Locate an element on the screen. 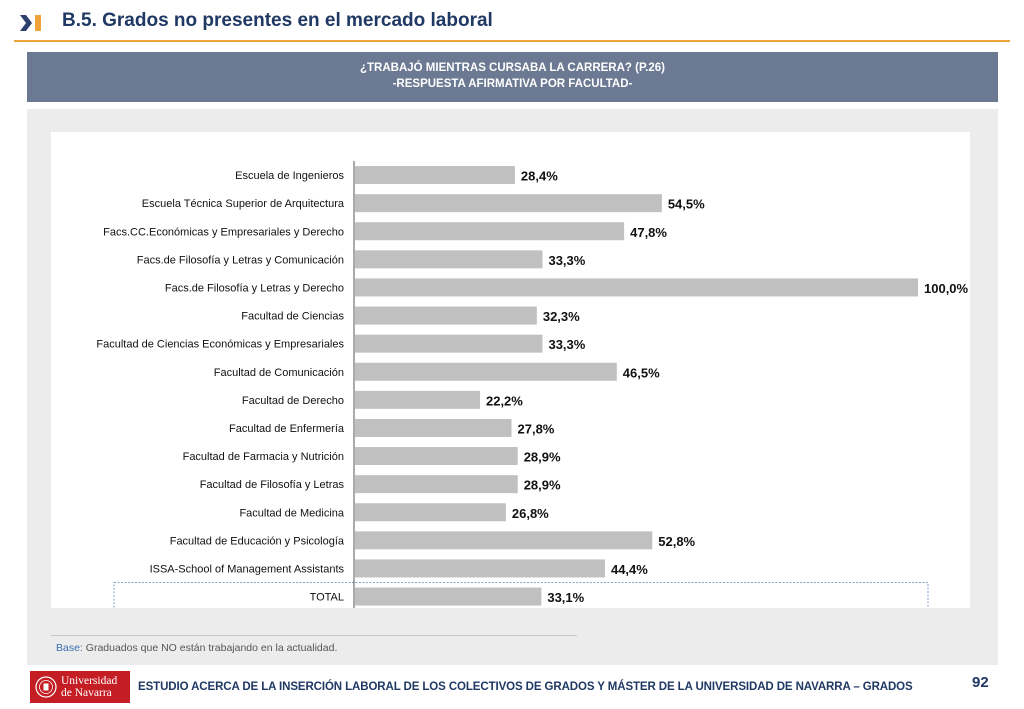  category-label: Facultad de Filosofía y Letras is located at coordinates (272, 485).